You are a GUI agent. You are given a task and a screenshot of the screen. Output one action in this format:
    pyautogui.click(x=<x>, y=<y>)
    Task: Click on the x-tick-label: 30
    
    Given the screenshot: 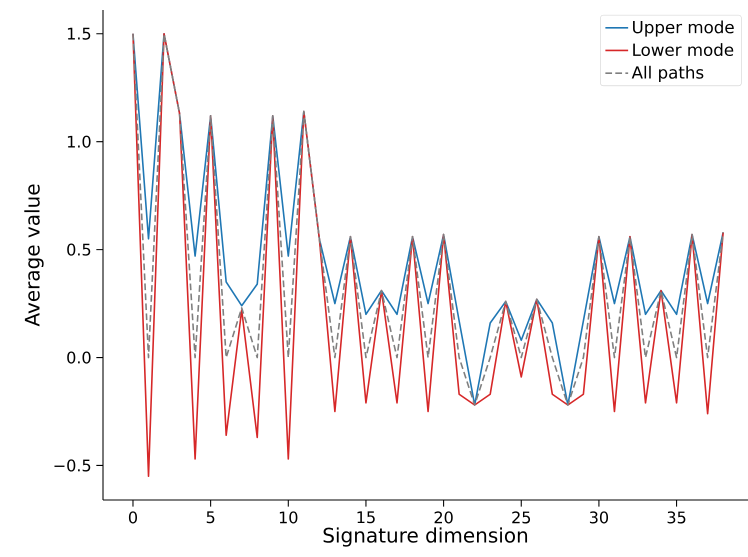 What is the action you would take?
    pyautogui.click(x=599, y=517)
    